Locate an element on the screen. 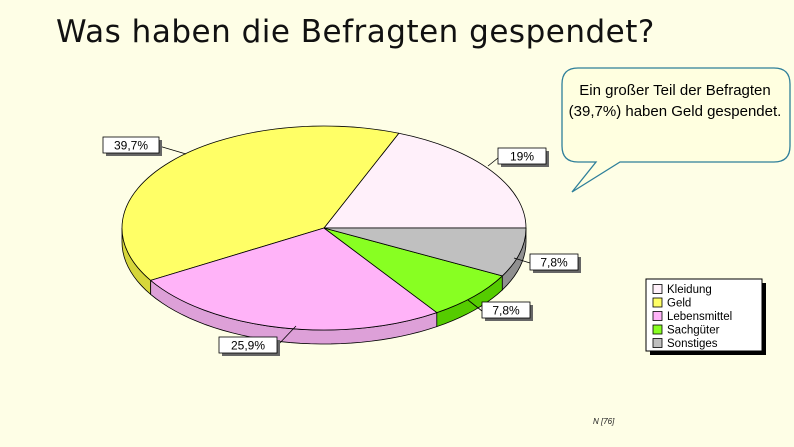 This screenshot has height=447, width=794. data-label-lebensmittel: 25,9% is located at coordinates (257, 340).